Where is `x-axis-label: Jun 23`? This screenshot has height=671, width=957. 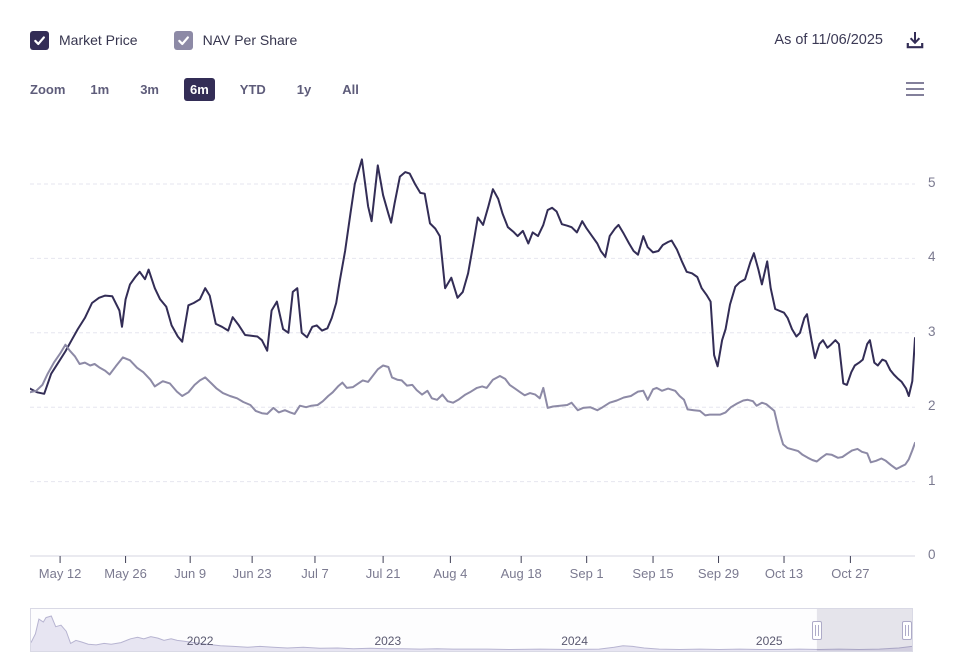 x-axis-label: Jun 23 is located at coordinates (252, 573).